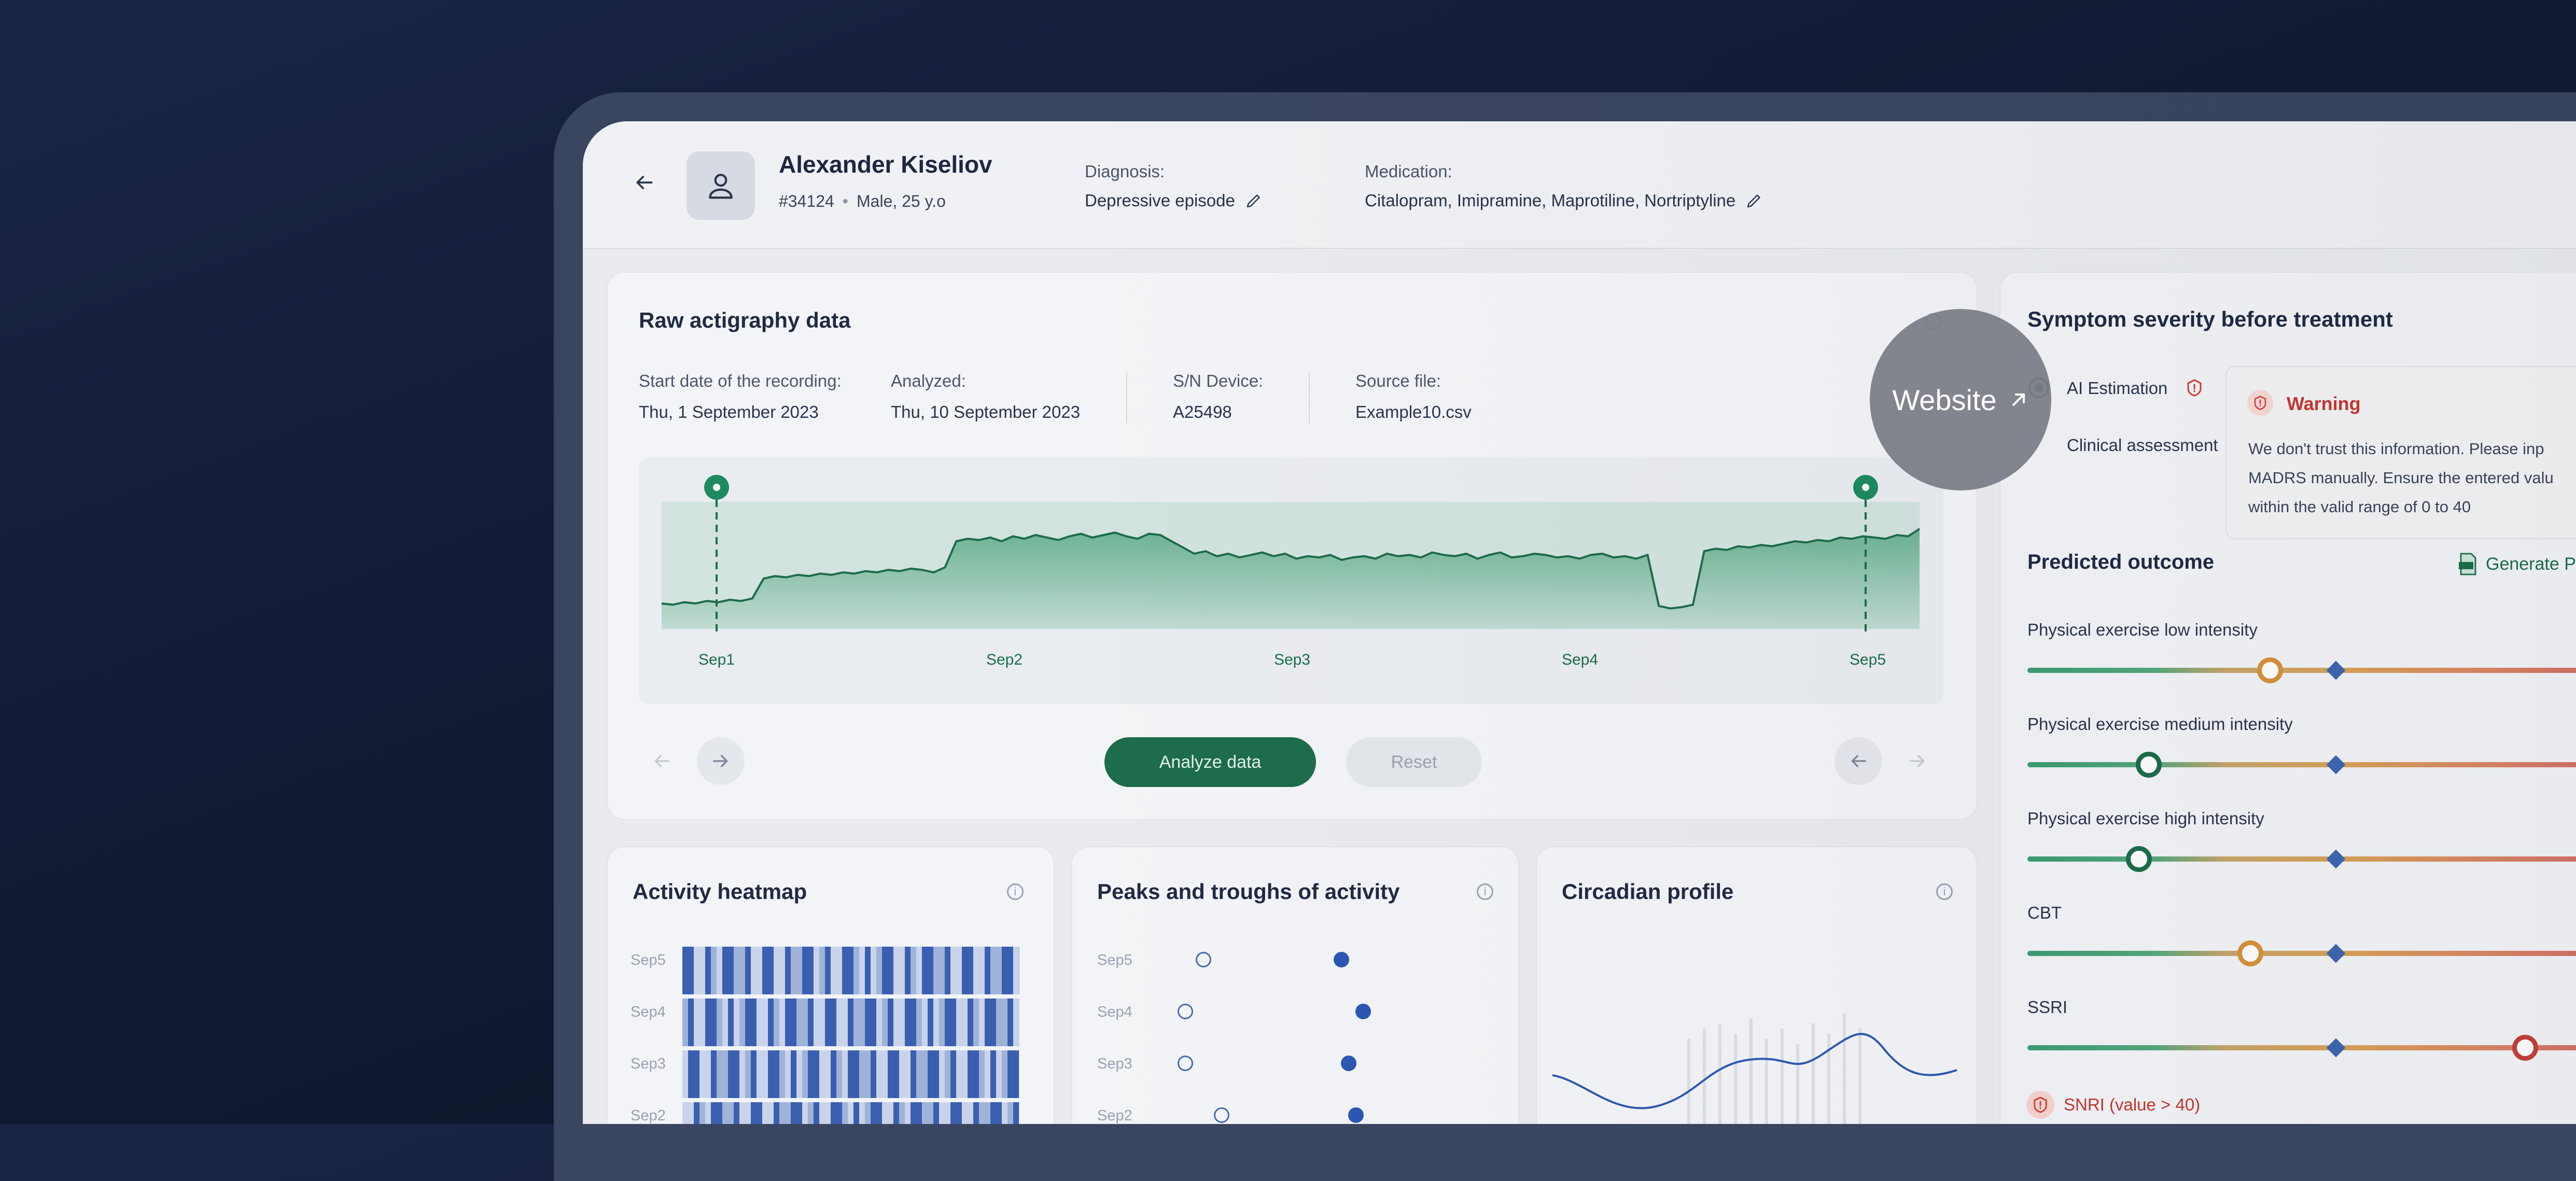 The image size is (2576, 1181). What do you see at coordinates (1754, 1068) in the screenshot?
I see `circadian-chart` at bounding box center [1754, 1068].